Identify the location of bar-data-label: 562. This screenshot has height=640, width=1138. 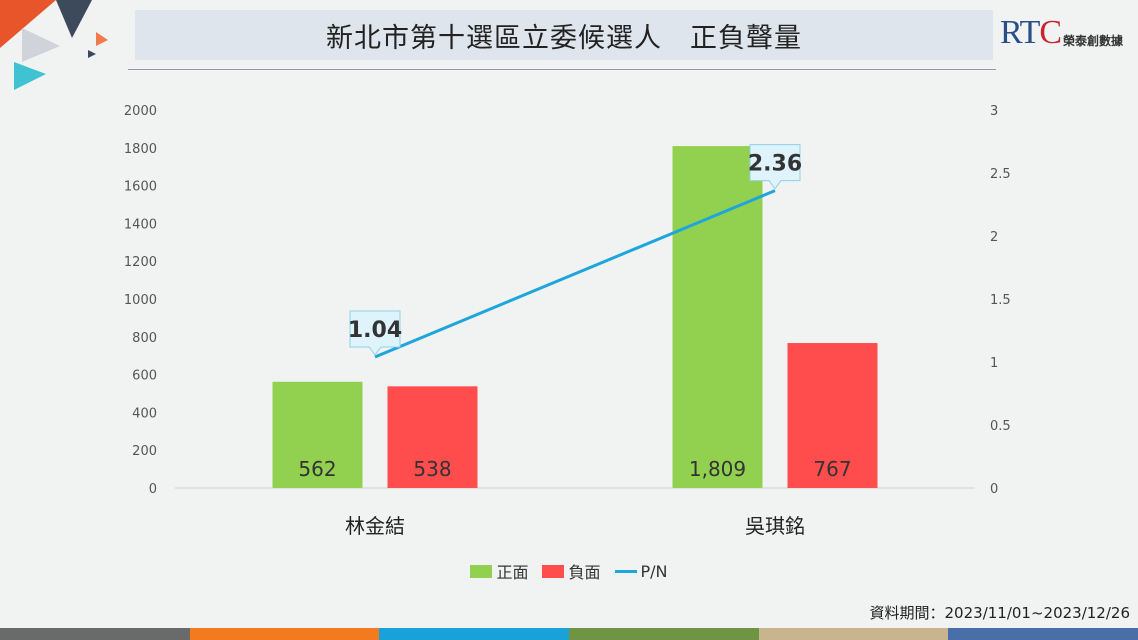
(317, 469).